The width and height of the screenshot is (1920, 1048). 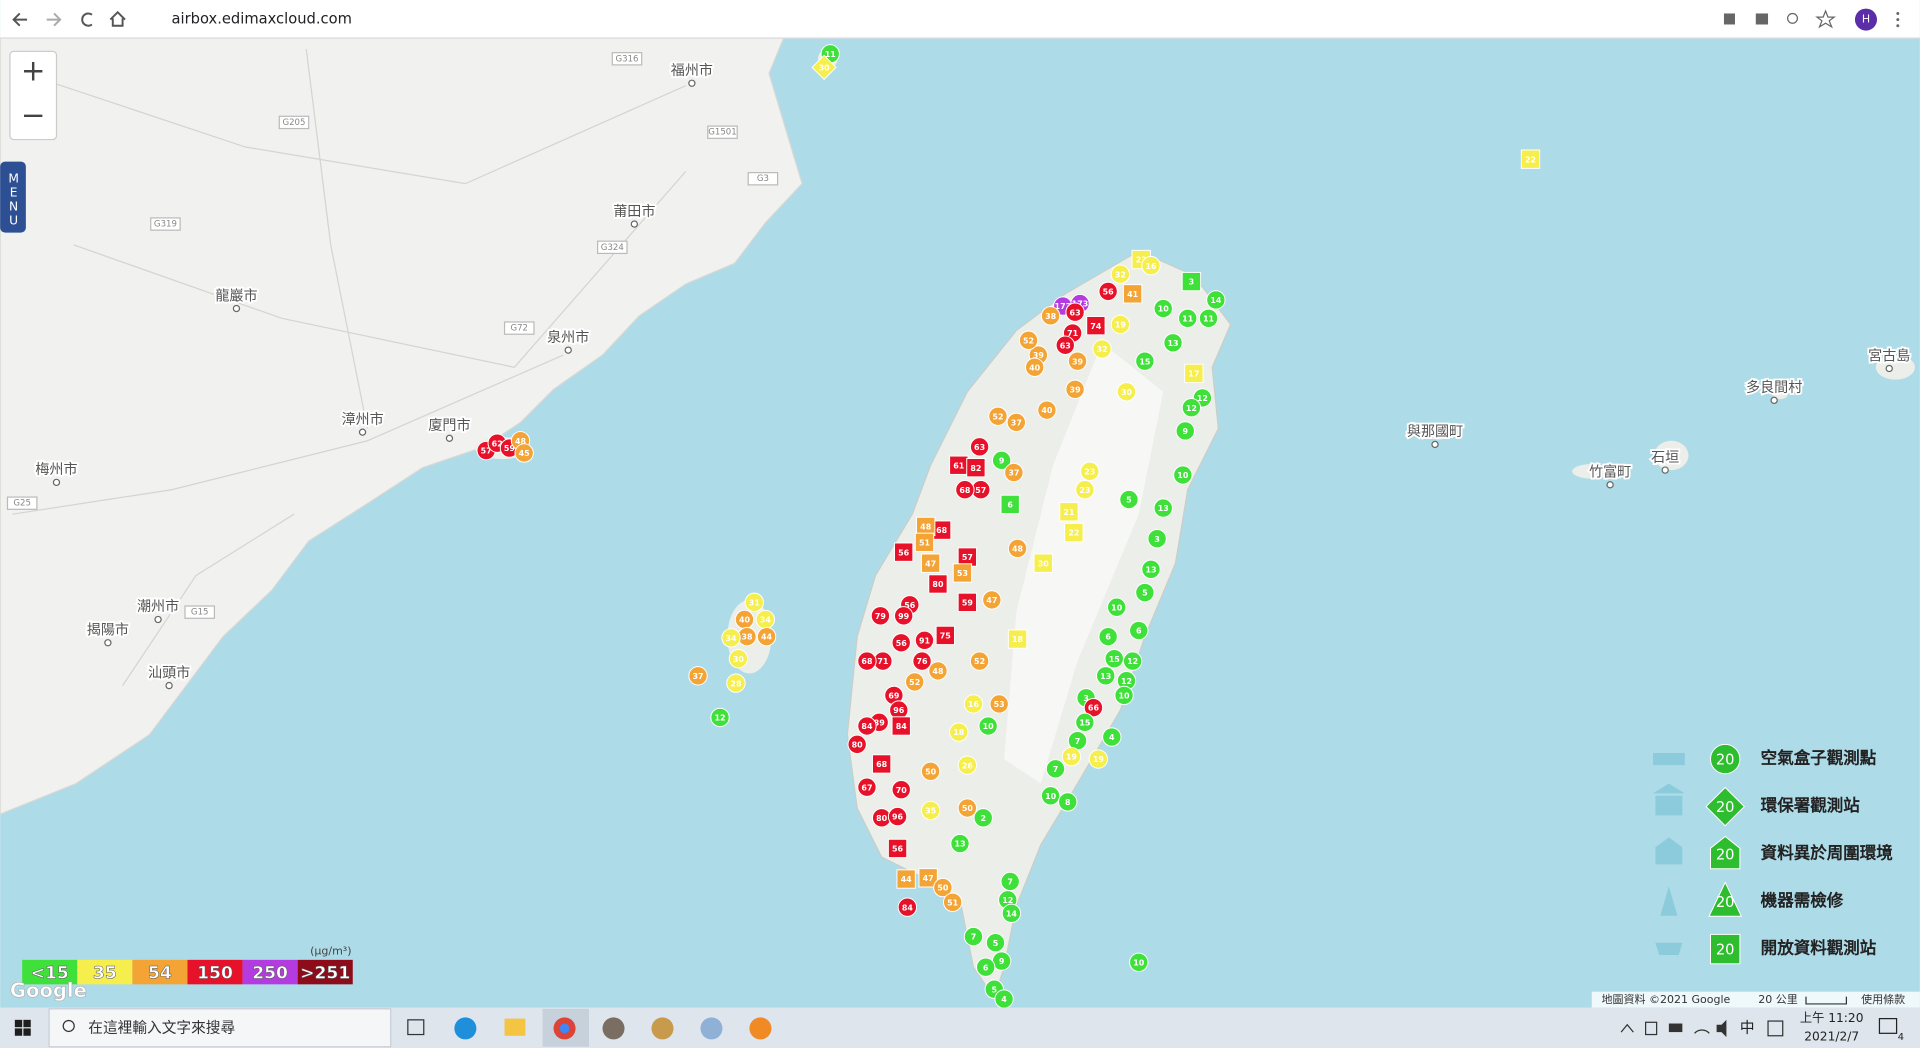 I want to click on station-value: 19, so click(x=1072, y=757).